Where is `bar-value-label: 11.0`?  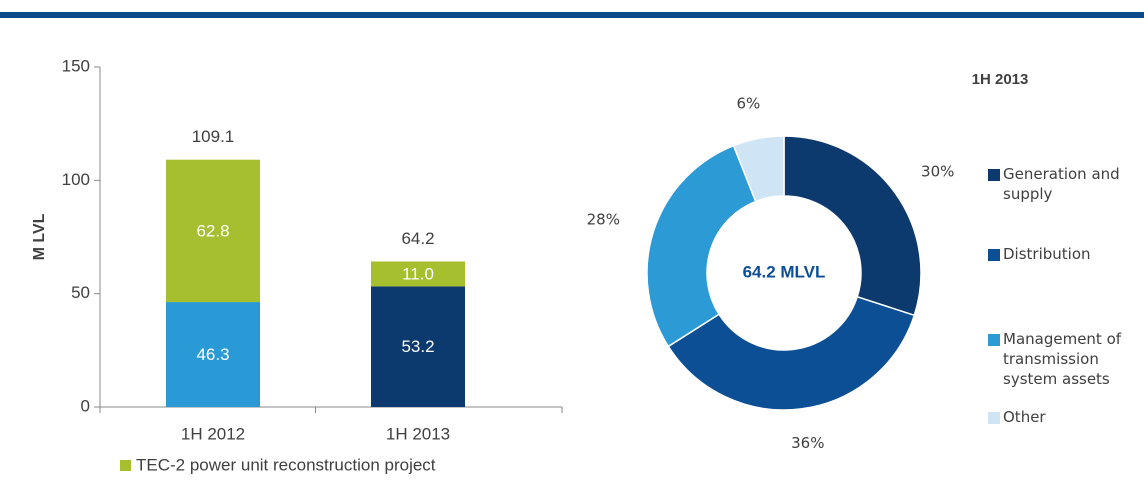
bar-value-label: 11.0 is located at coordinates (418, 273).